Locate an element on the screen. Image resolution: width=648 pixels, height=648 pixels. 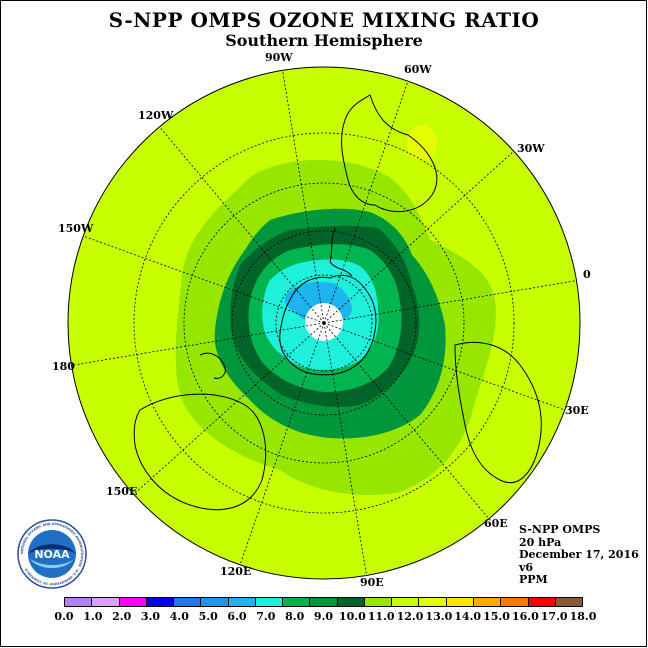
lon-label-120w: 120W is located at coordinates (156, 115).